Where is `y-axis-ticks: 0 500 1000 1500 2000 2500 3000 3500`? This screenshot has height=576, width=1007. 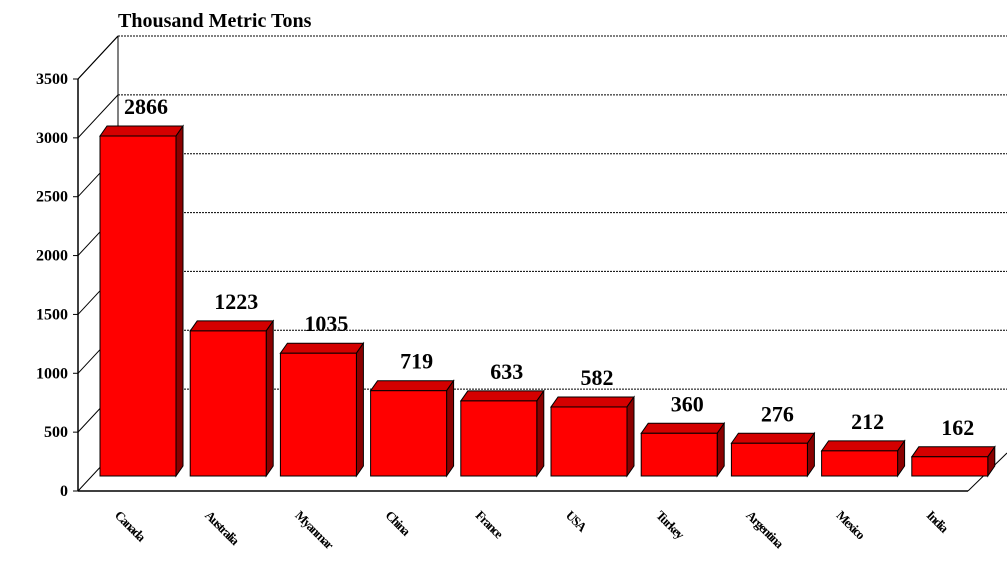 y-axis-ticks: 0 500 1000 1500 2000 2500 3000 3500 is located at coordinates (57, 285).